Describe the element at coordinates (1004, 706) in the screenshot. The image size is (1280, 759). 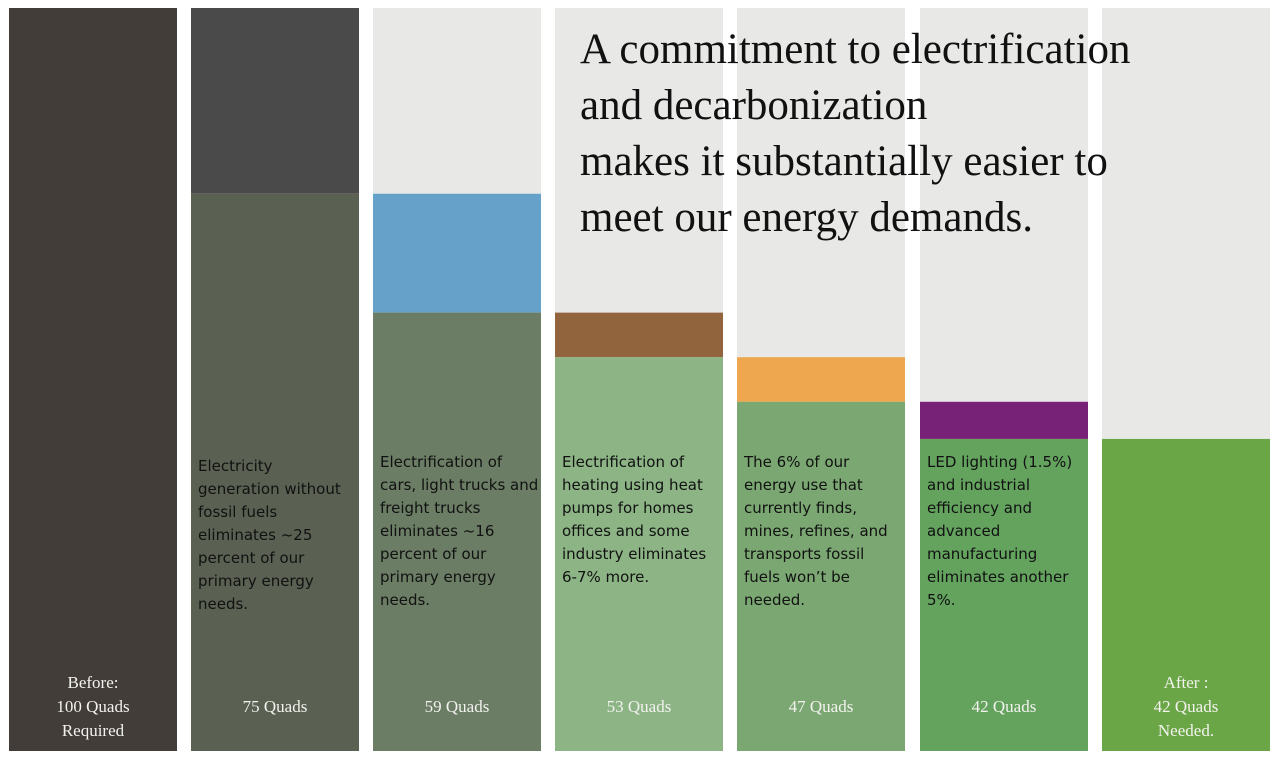
I see `bar-value-label-6: 42 Quads` at that location.